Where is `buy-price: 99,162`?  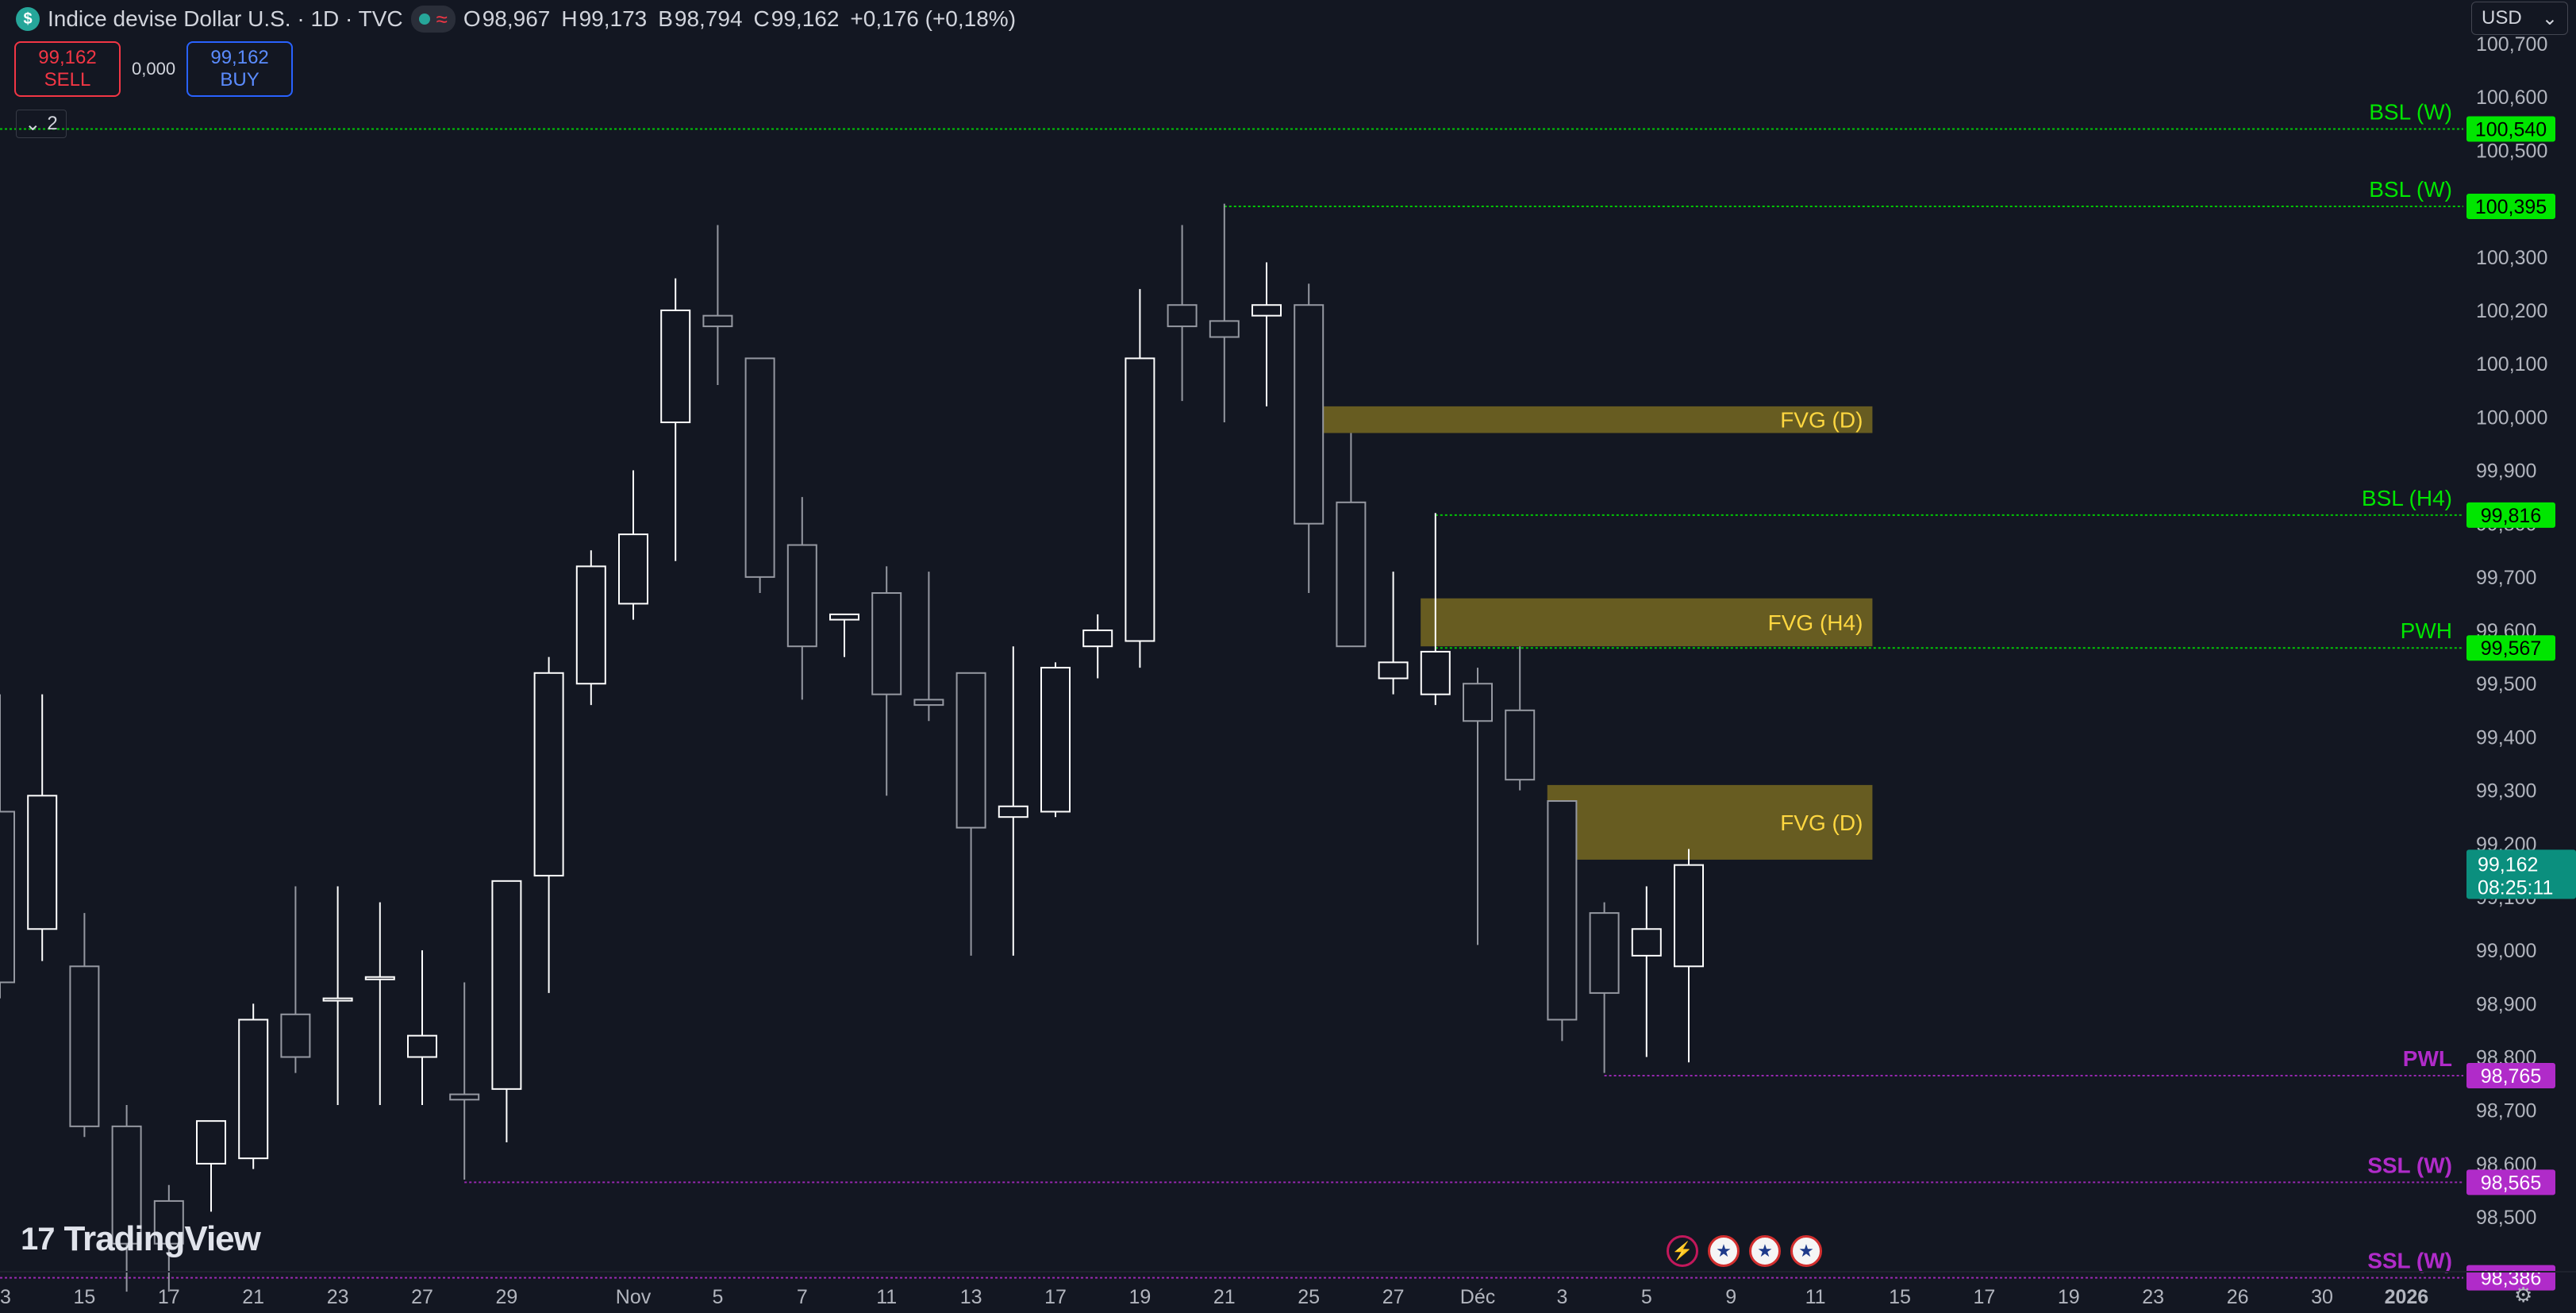 buy-price: 99,162 is located at coordinates (239, 57).